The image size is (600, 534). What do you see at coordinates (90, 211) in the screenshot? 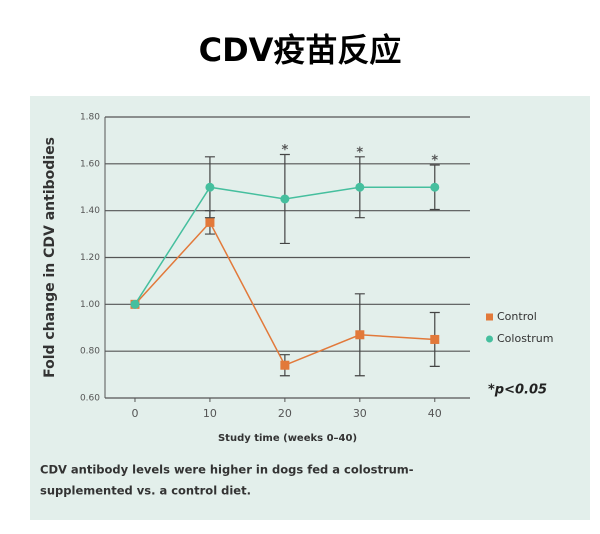
I see `y-tick-label: 1.40` at bounding box center [90, 211].